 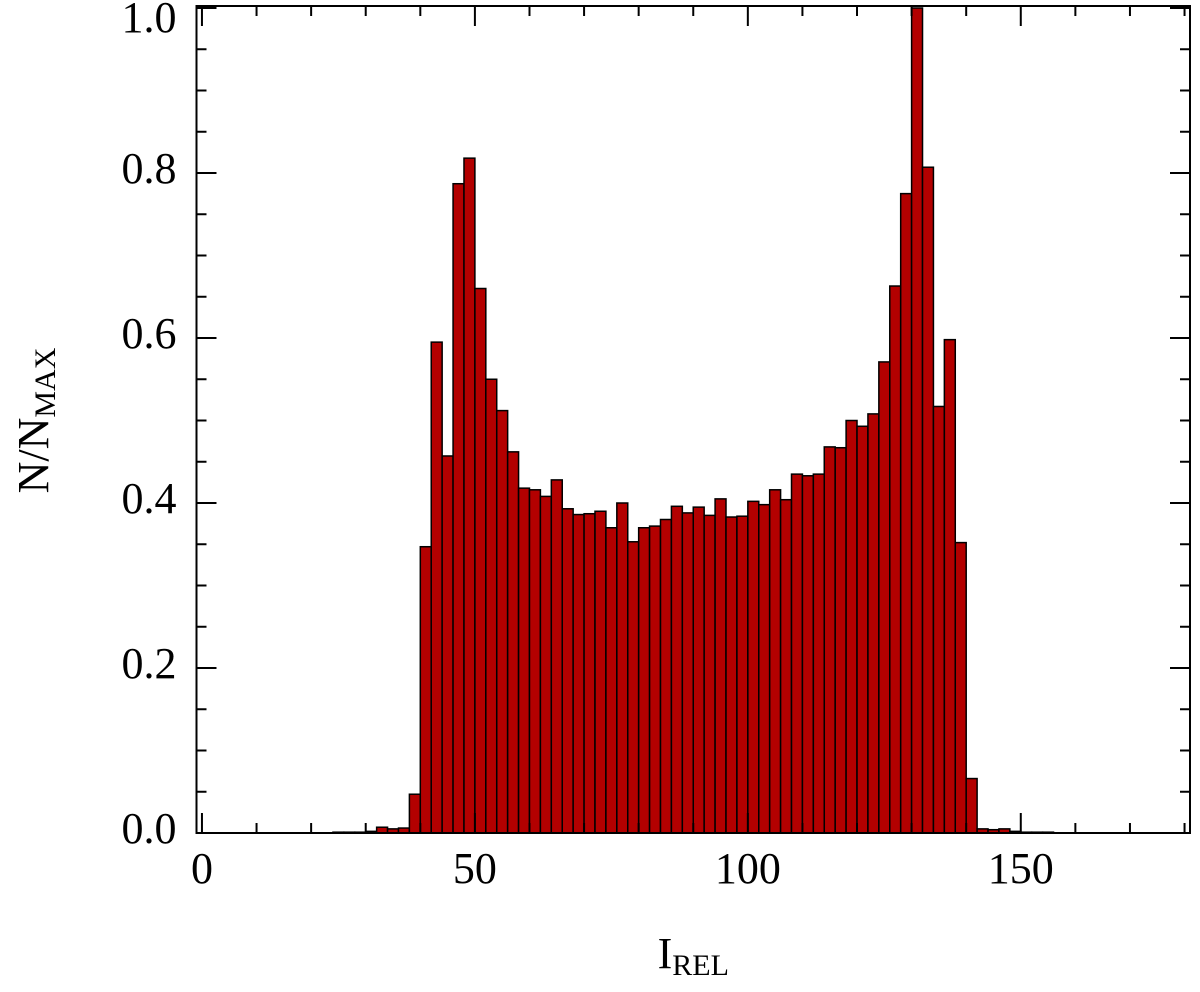 What do you see at coordinates (33, 456) in the screenshot?
I see `y-axis-title-main: N/N` at bounding box center [33, 456].